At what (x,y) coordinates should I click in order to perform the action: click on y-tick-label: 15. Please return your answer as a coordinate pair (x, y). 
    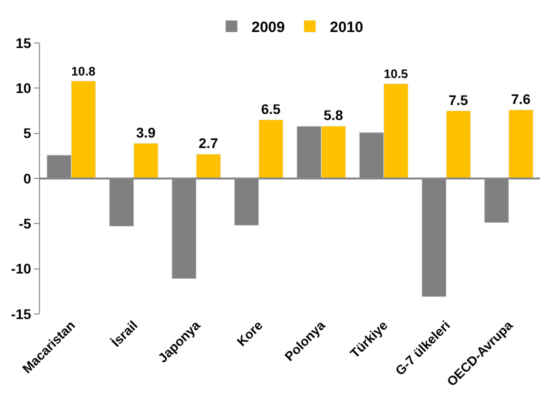
    Looking at the image, I should click on (24, 42).